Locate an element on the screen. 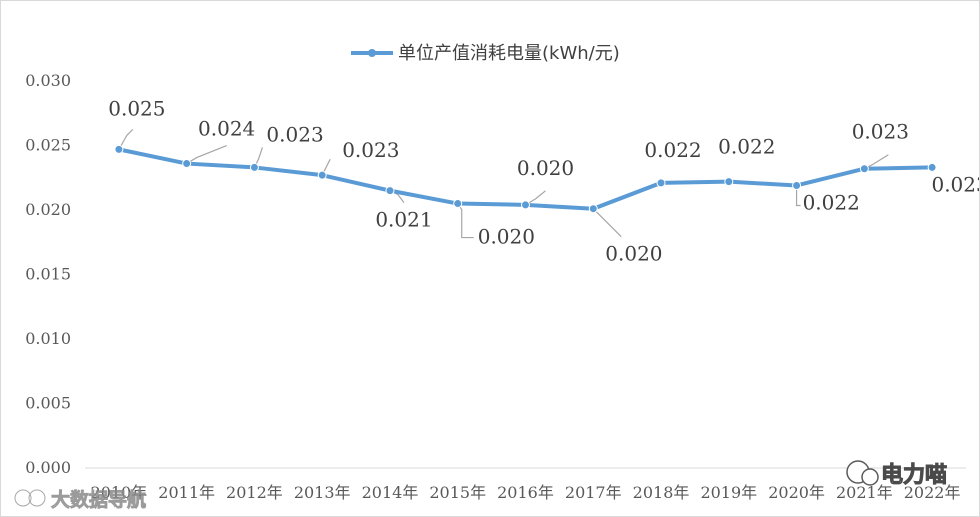 The height and width of the screenshot is (517, 980). watermark-left: 大数据导航 is located at coordinates (79, 499).